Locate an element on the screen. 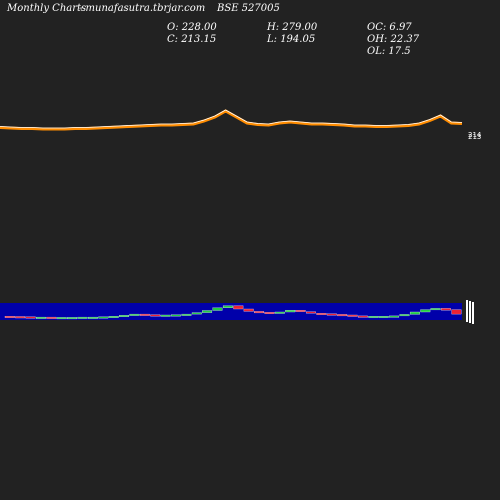  price-line is located at coordinates (231, 120).